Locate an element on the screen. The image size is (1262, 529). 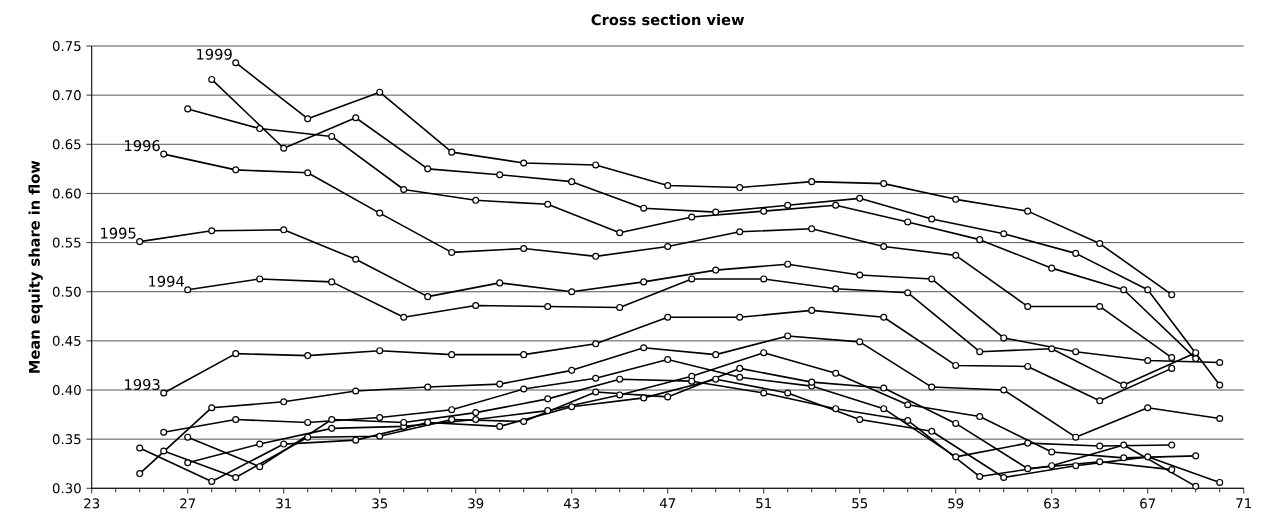
y-tick-label: 0.30 is located at coordinates (66, 488).